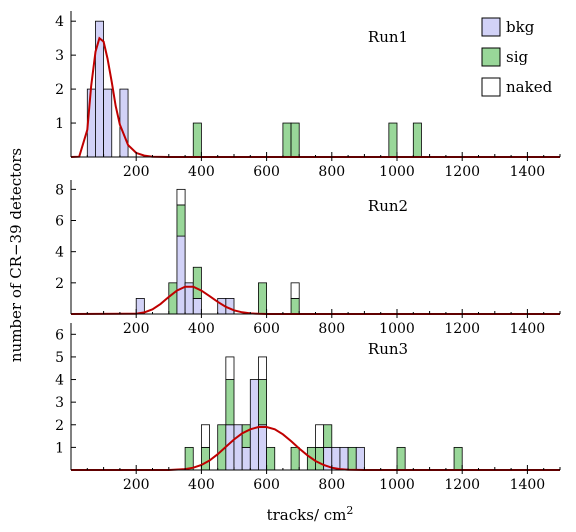  I want to click on legend-swatch-naked, so click(491, 87).